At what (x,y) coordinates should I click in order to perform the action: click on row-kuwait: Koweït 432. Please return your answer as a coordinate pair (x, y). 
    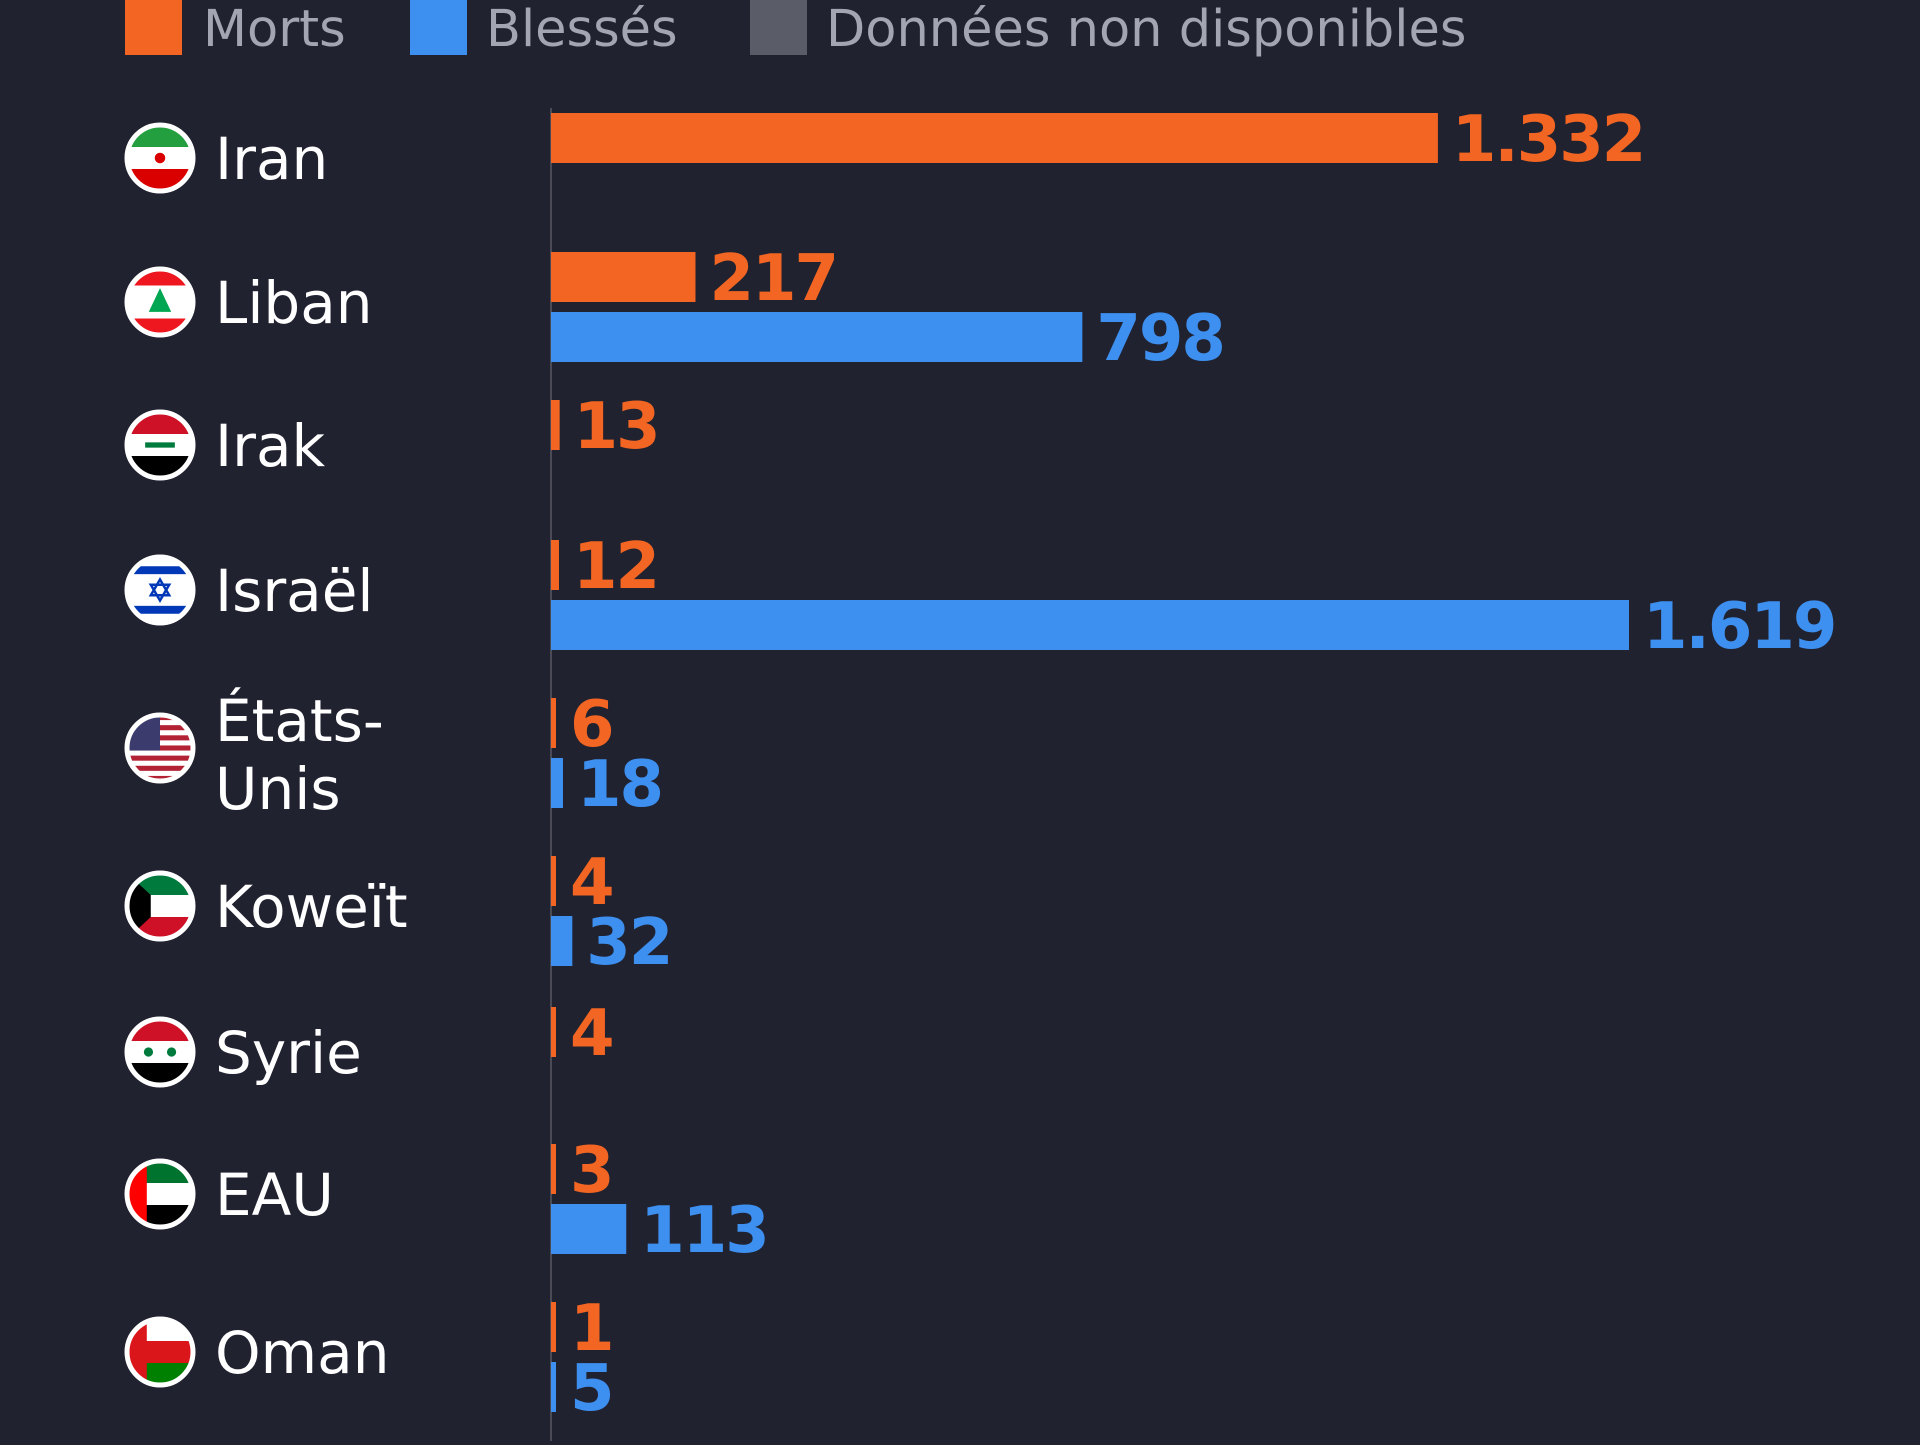
    Looking at the image, I should click on (398, 913).